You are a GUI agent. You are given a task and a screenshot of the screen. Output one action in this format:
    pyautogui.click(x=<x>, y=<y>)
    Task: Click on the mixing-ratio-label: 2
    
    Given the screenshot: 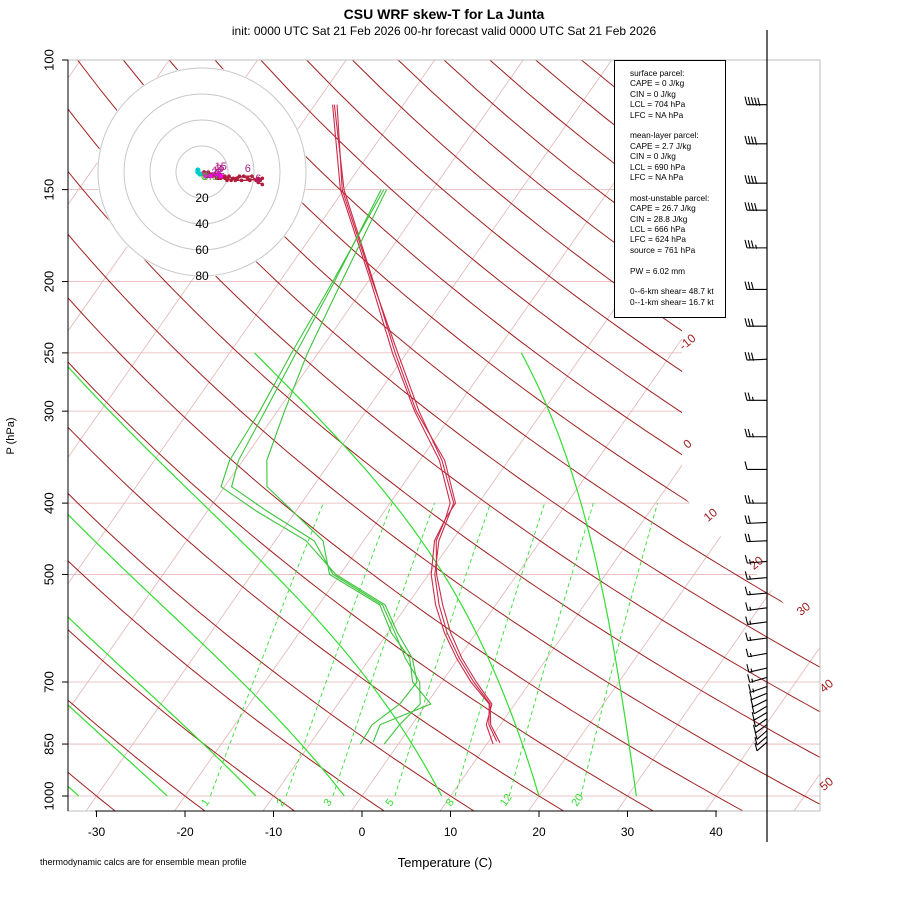 What is the action you would take?
    pyautogui.click(x=281, y=803)
    